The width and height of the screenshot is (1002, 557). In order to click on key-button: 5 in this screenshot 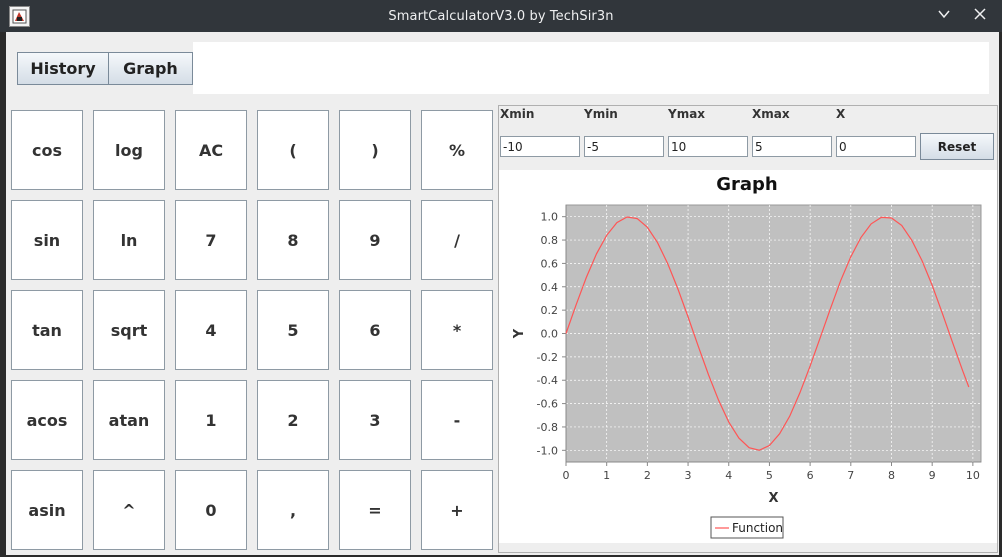, I will do `click(293, 330)`.